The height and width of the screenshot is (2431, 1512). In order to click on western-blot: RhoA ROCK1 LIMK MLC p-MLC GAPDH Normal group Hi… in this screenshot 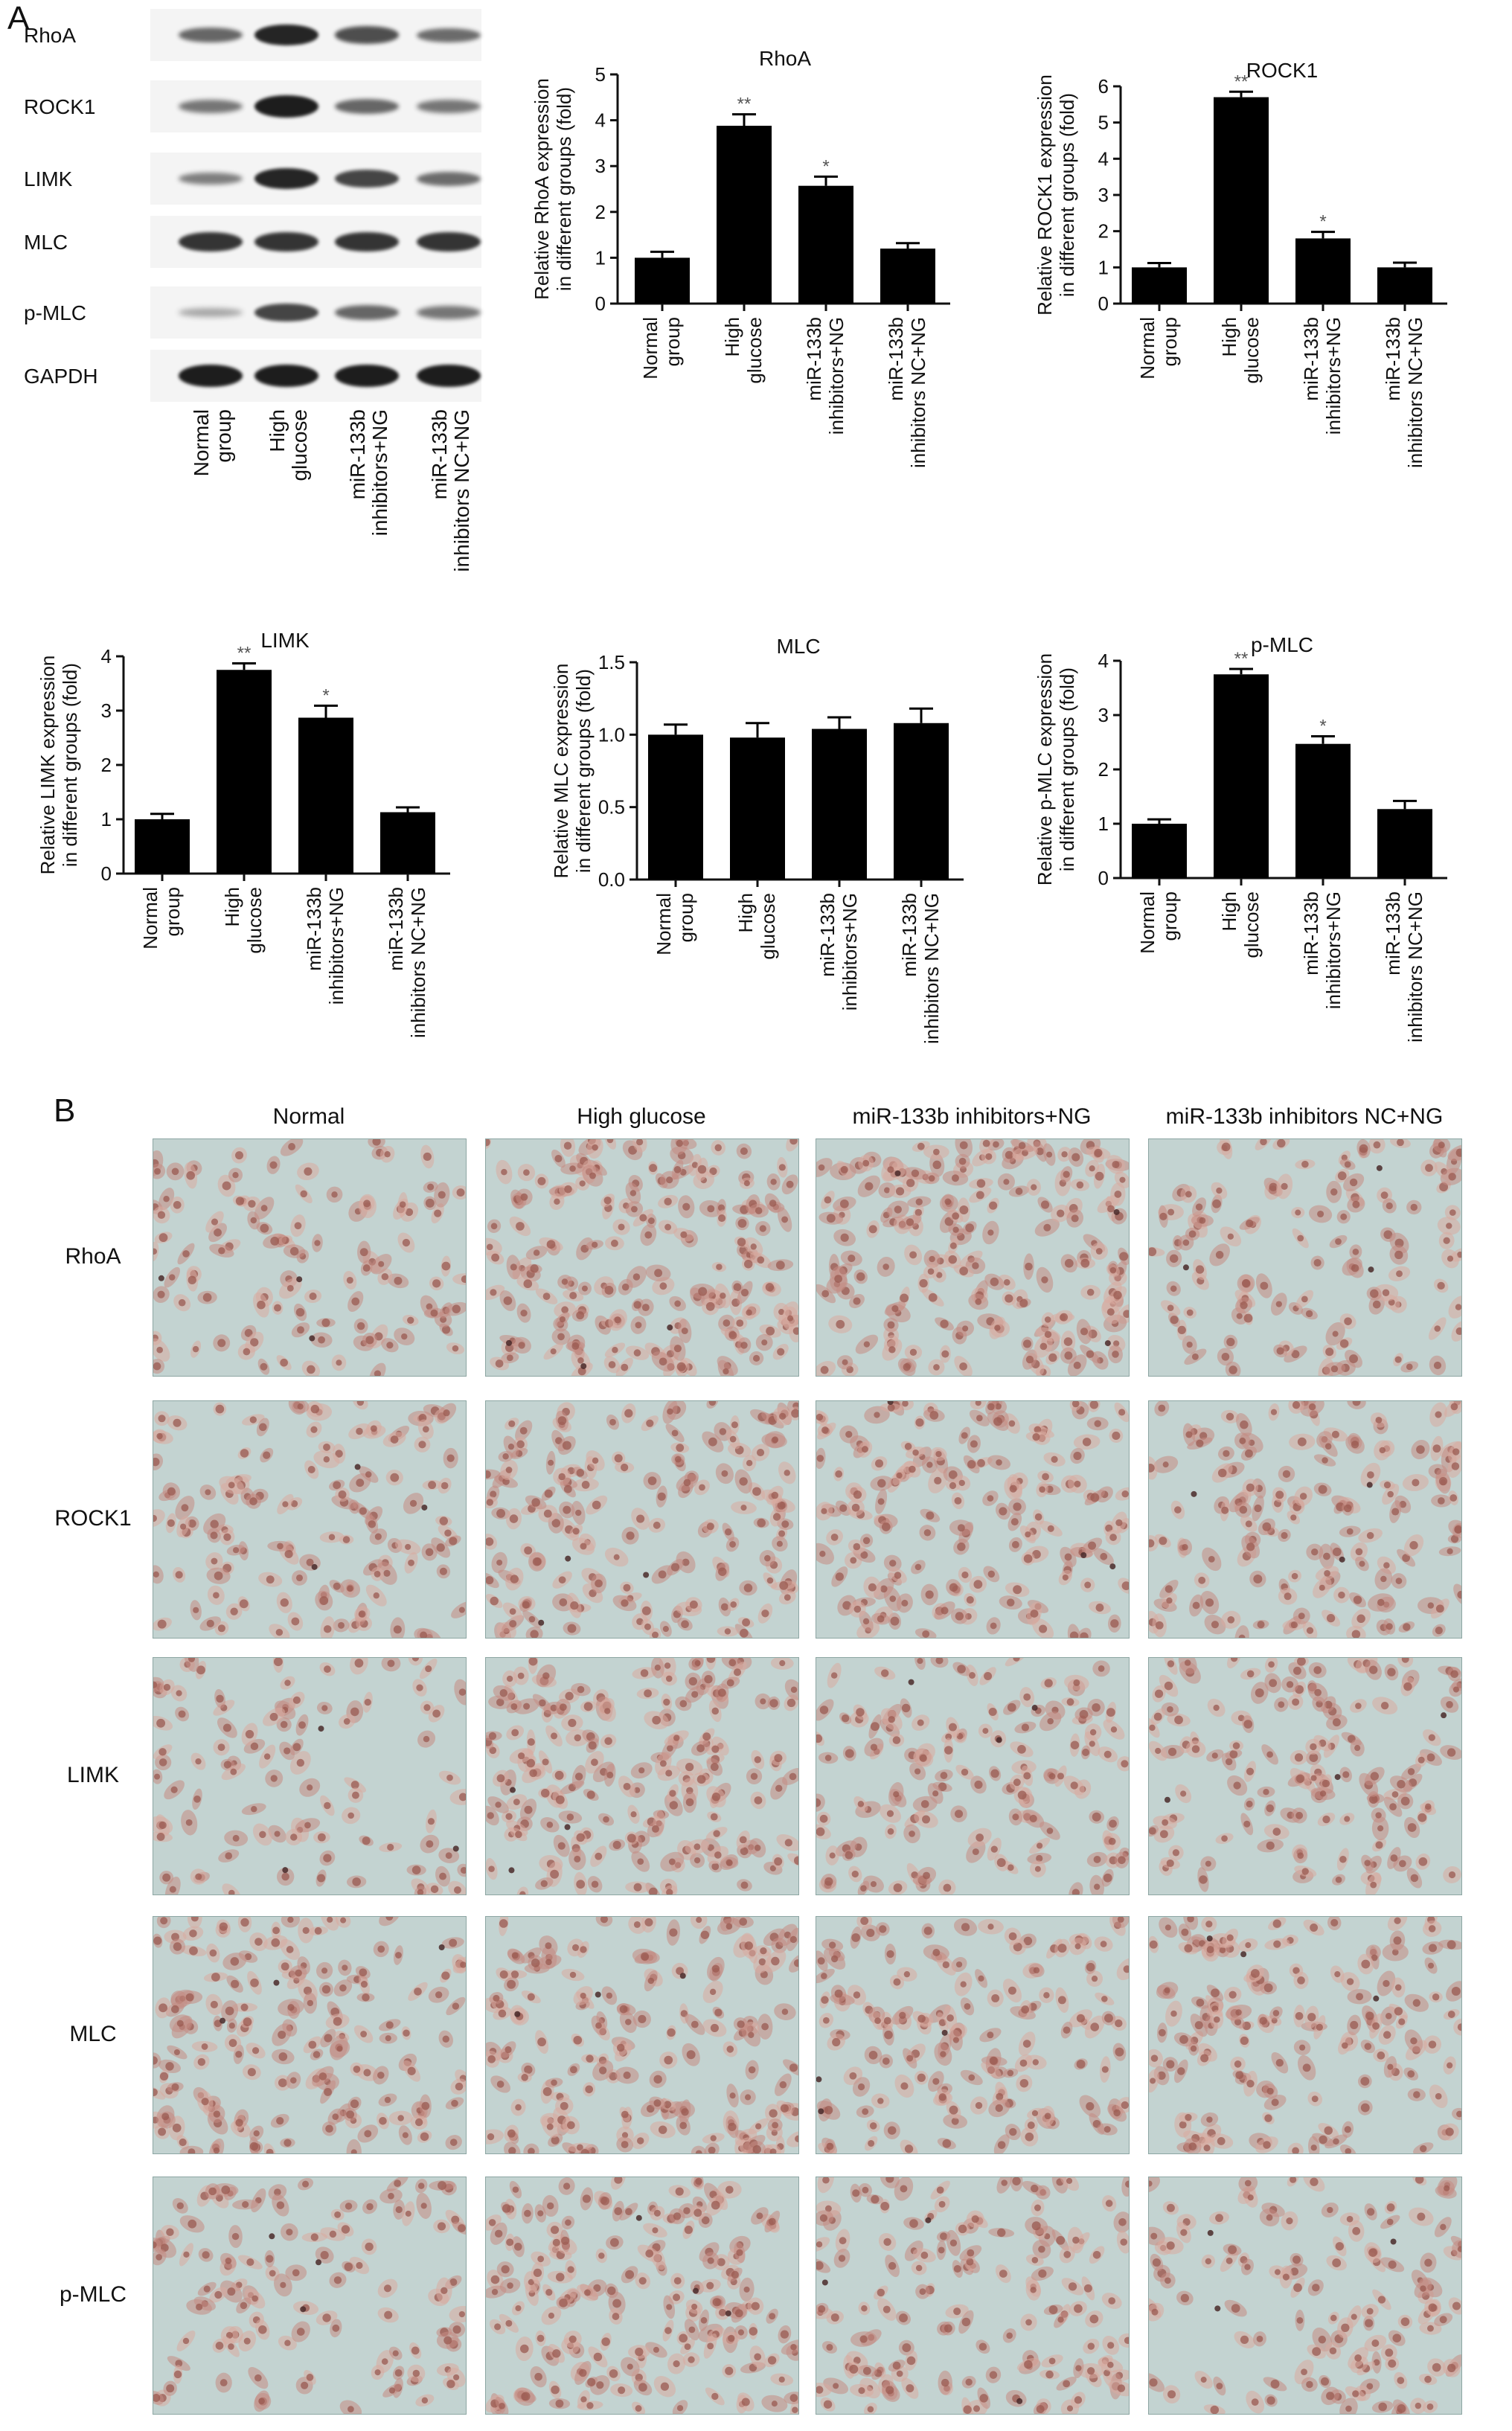, I will do `click(253, 286)`.